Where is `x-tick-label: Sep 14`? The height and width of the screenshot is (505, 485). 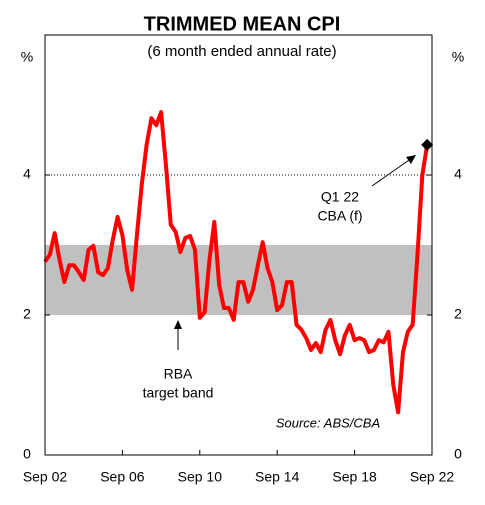 x-tick-label: Sep 14 is located at coordinates (277, 477).